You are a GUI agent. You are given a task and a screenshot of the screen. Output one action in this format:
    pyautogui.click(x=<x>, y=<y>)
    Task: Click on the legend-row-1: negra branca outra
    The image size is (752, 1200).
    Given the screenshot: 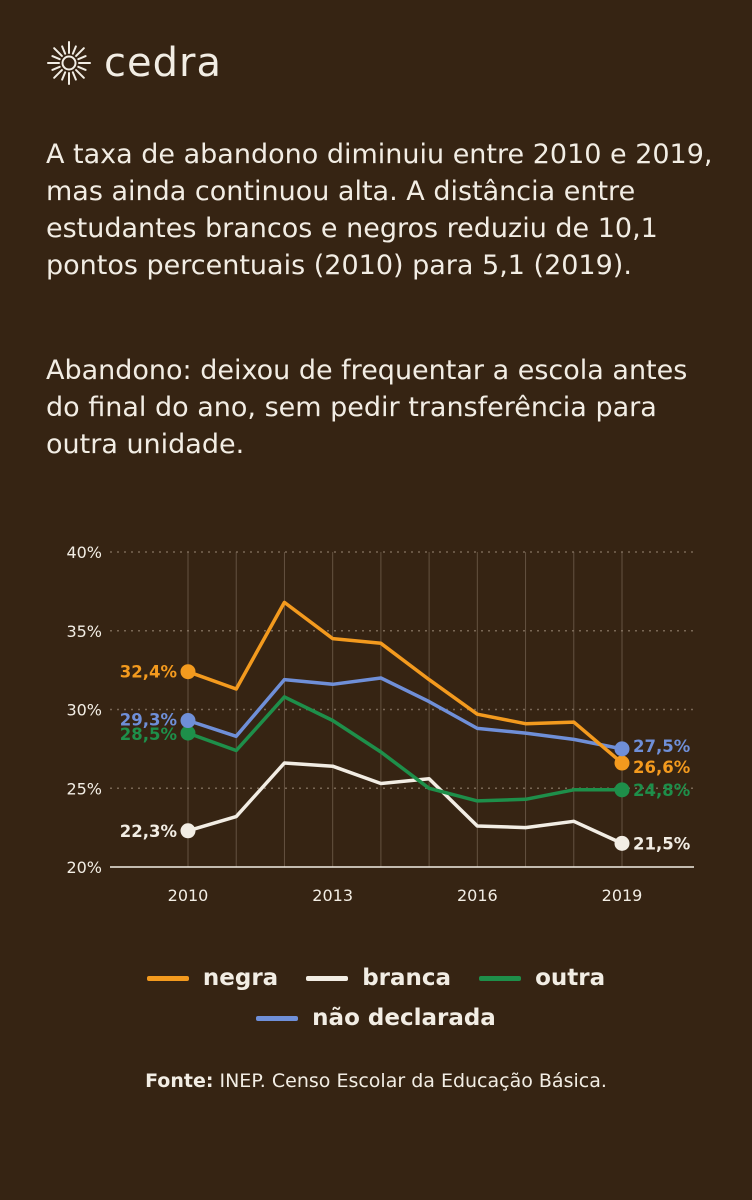 What is the action you would take?
    pyautogui.click(x=376, y=978)
    